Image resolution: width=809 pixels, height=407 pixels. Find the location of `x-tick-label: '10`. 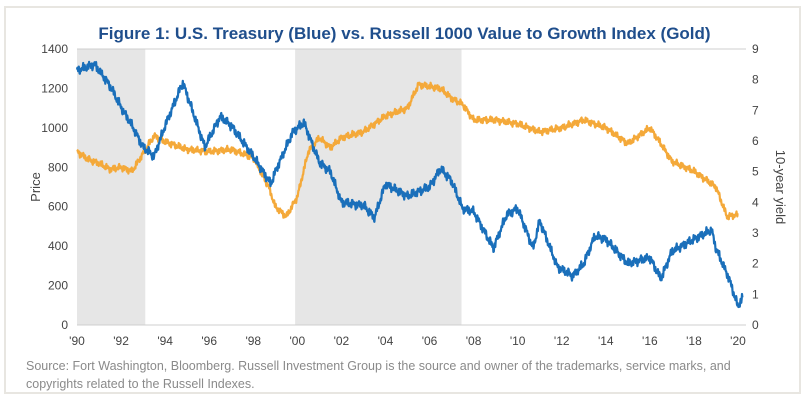

x-tick-label: '10 is located at coordinates (518, 341).